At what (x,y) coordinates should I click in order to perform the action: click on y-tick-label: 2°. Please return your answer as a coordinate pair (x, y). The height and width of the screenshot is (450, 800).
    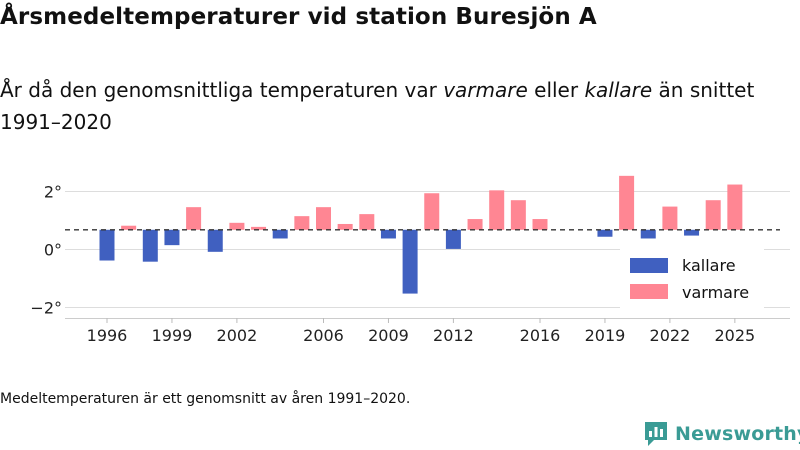
    Looking at the image, I should click on (53, 192).